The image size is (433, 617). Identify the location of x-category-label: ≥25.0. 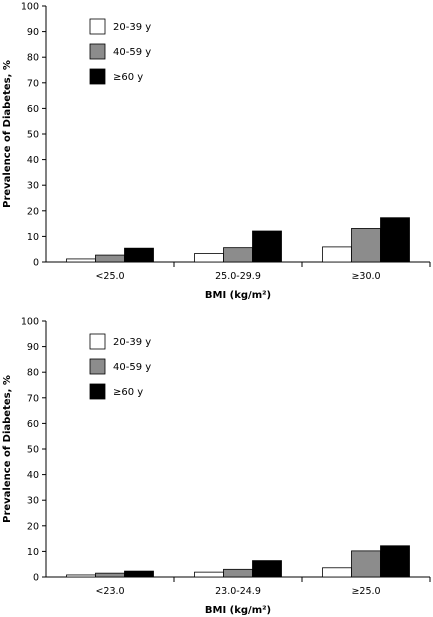
(365, 591).